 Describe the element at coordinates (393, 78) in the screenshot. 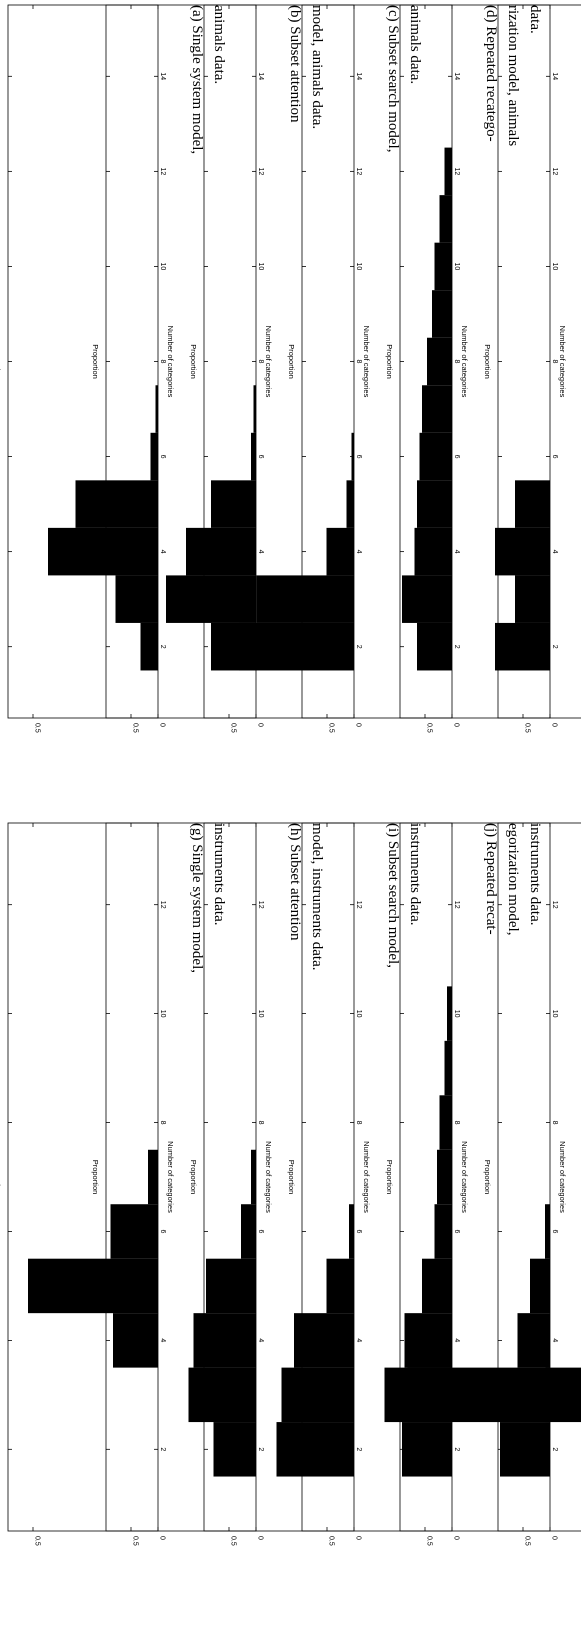

I see `caption-line: (c) Subset search model,` at that location.